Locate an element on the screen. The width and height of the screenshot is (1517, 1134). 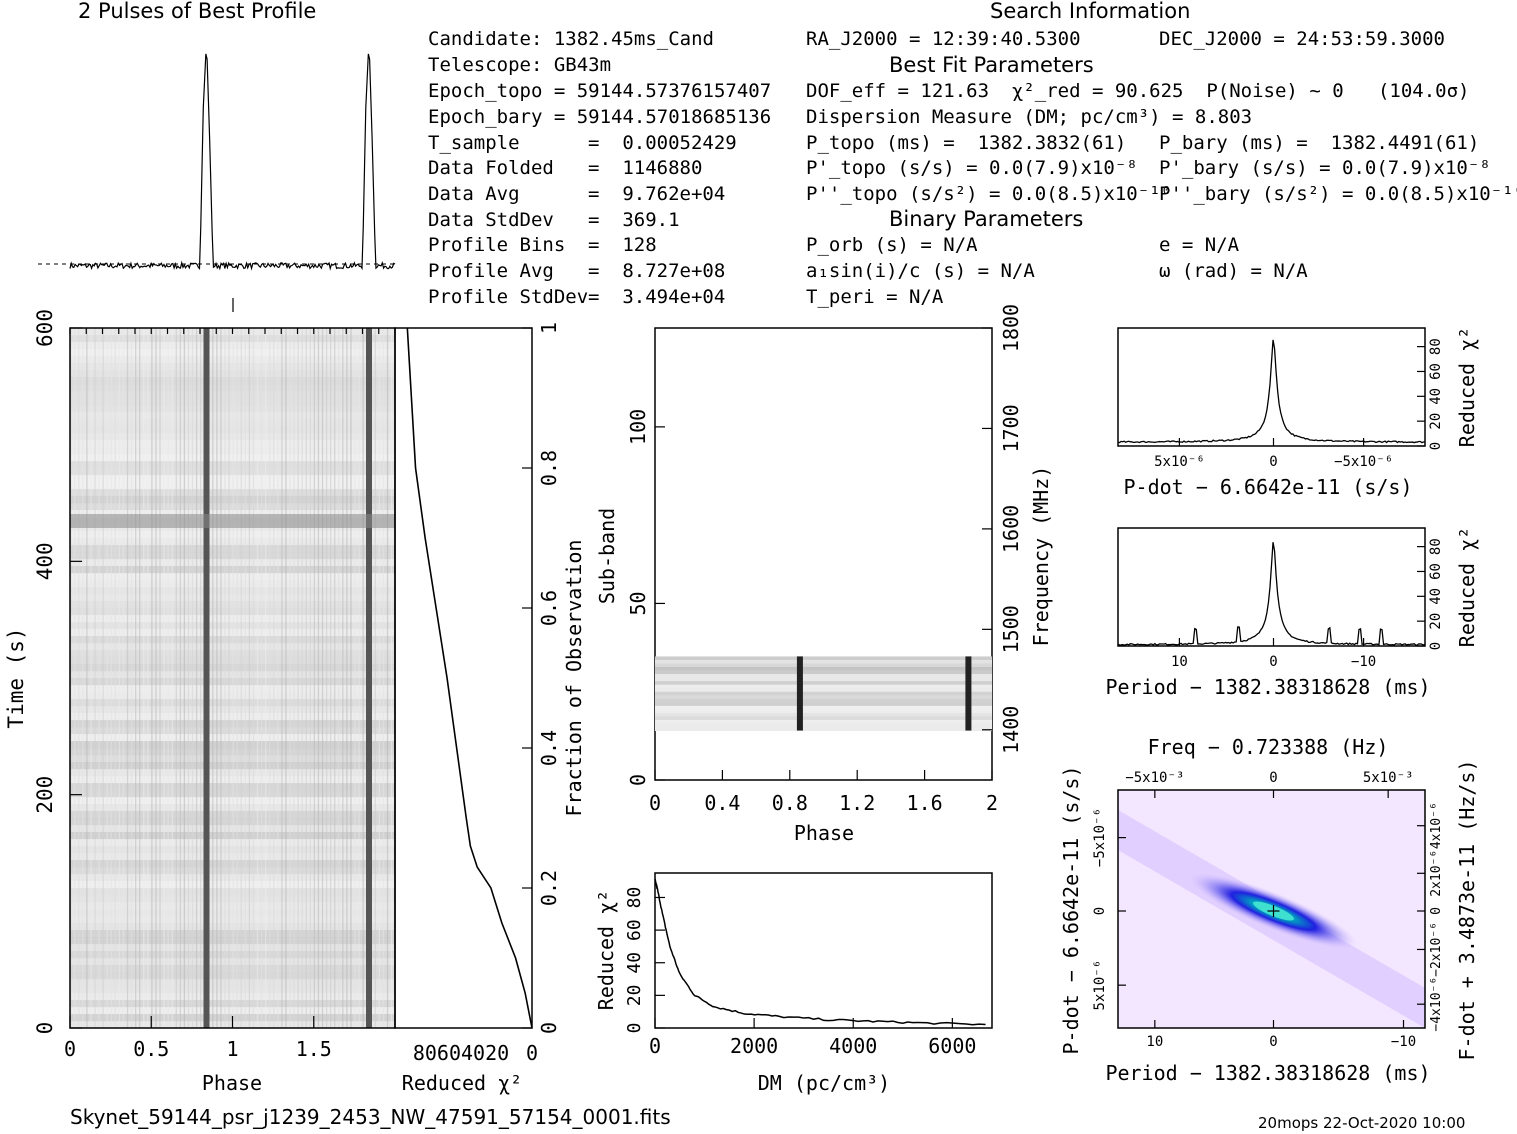
g-pdot-x-label-2: −5x10⁻⁶ is located at coordinates (1363, 462).